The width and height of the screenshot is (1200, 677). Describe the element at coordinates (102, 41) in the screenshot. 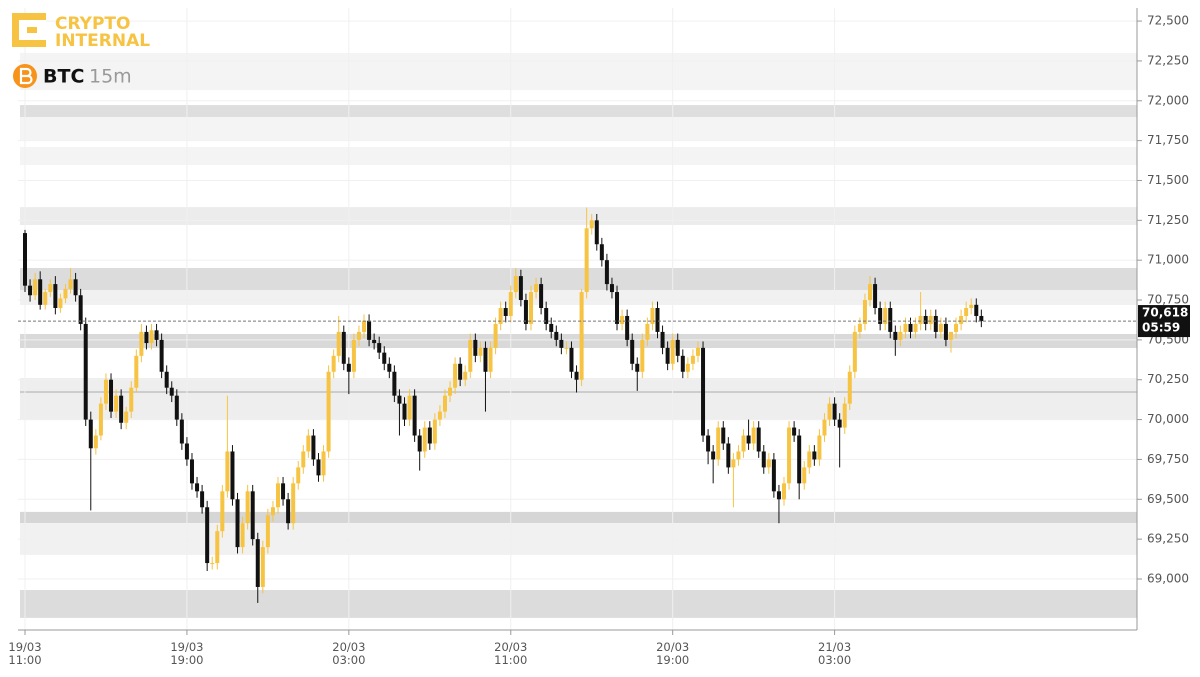

I see `logo-text: INTERNAL` at that location.